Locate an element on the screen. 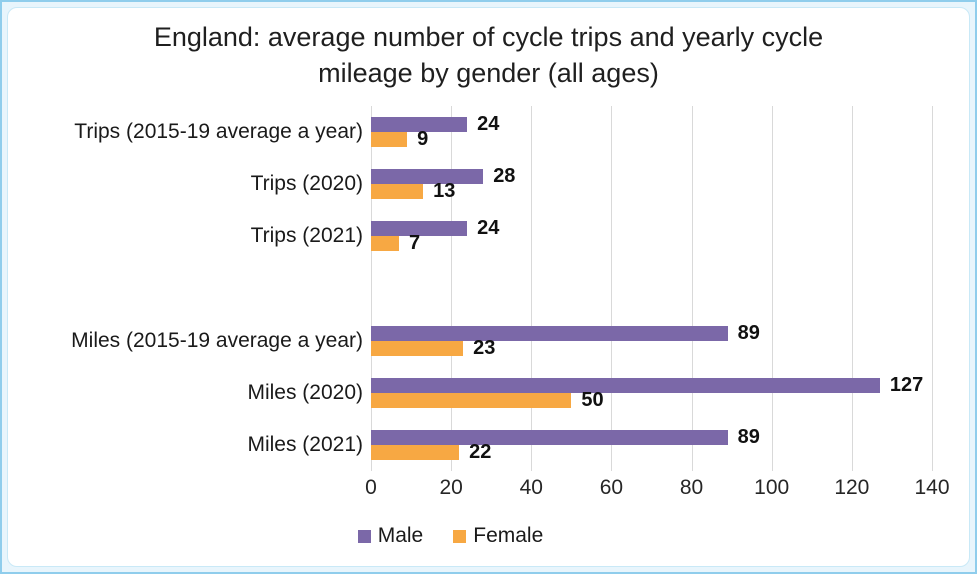 The image size is (977, 574). x-tick-label: 60 is located at coordinates (611, 487).